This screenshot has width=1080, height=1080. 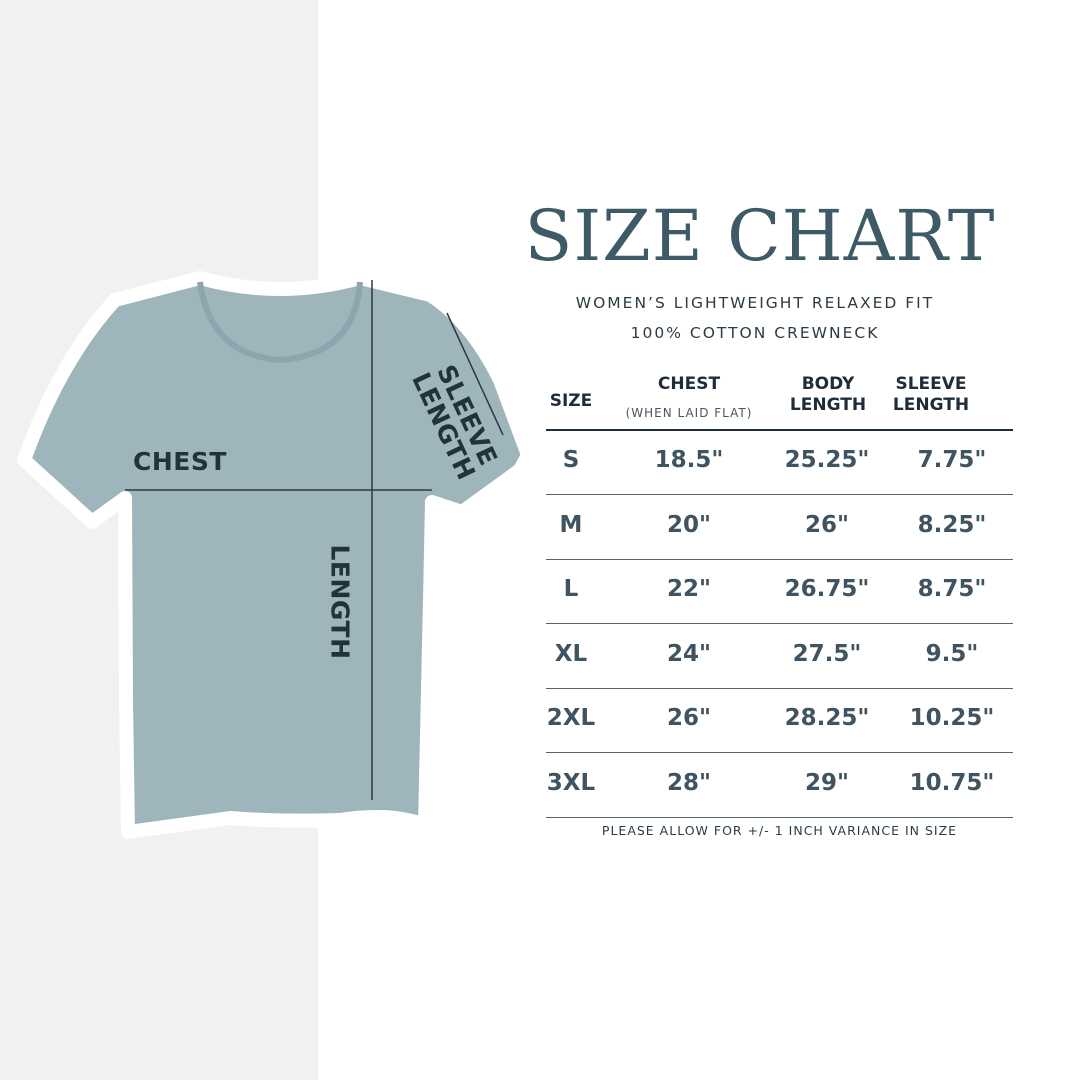 What do you see at coordinates (827, 524) in the screenshot?
I see `cell-body: 26"` at bounding box center [827, 524].